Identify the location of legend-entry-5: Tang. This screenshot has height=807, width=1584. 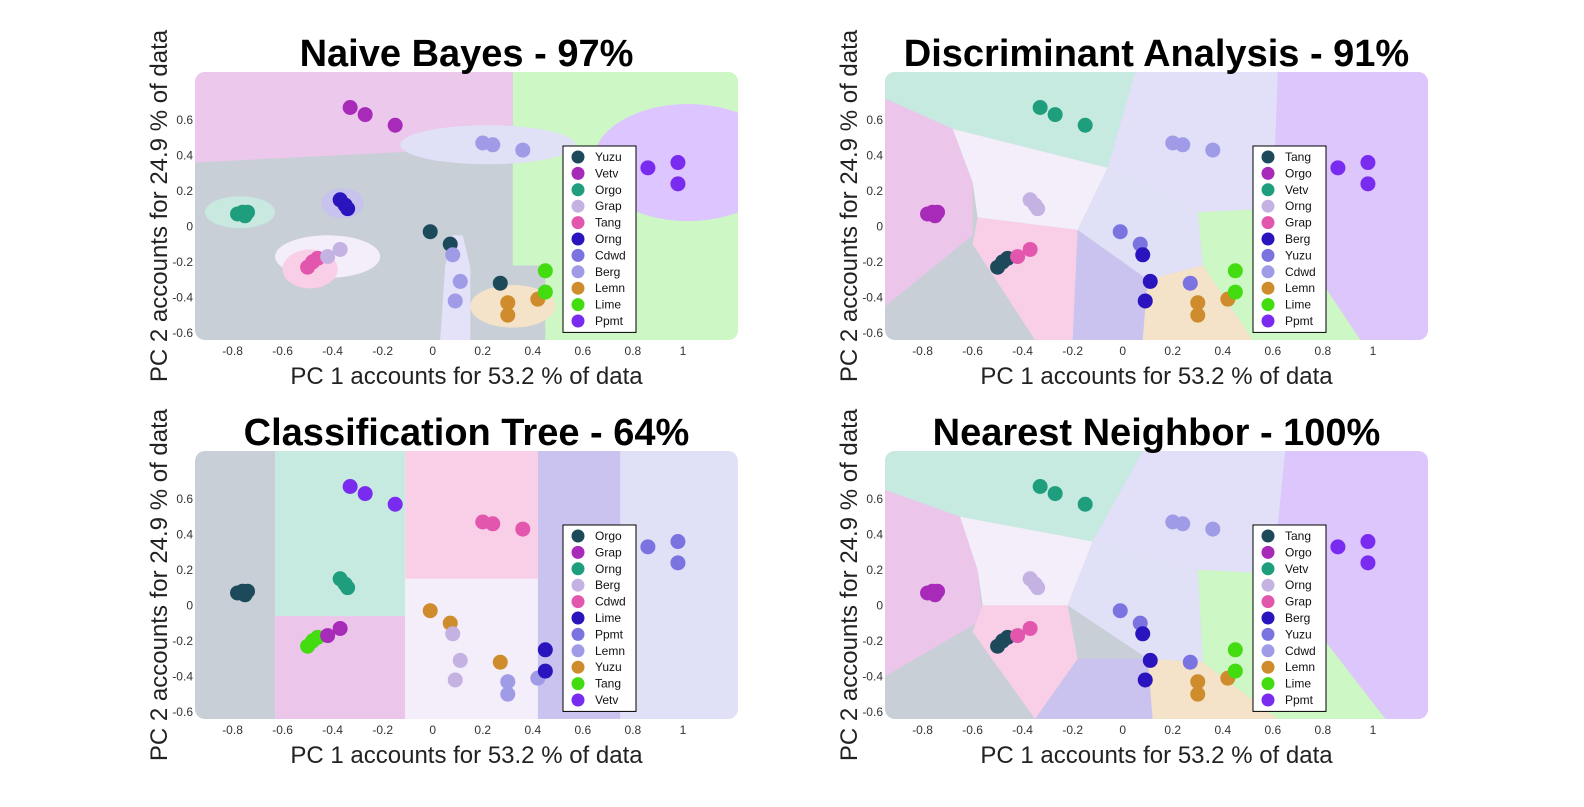
(608, 223).